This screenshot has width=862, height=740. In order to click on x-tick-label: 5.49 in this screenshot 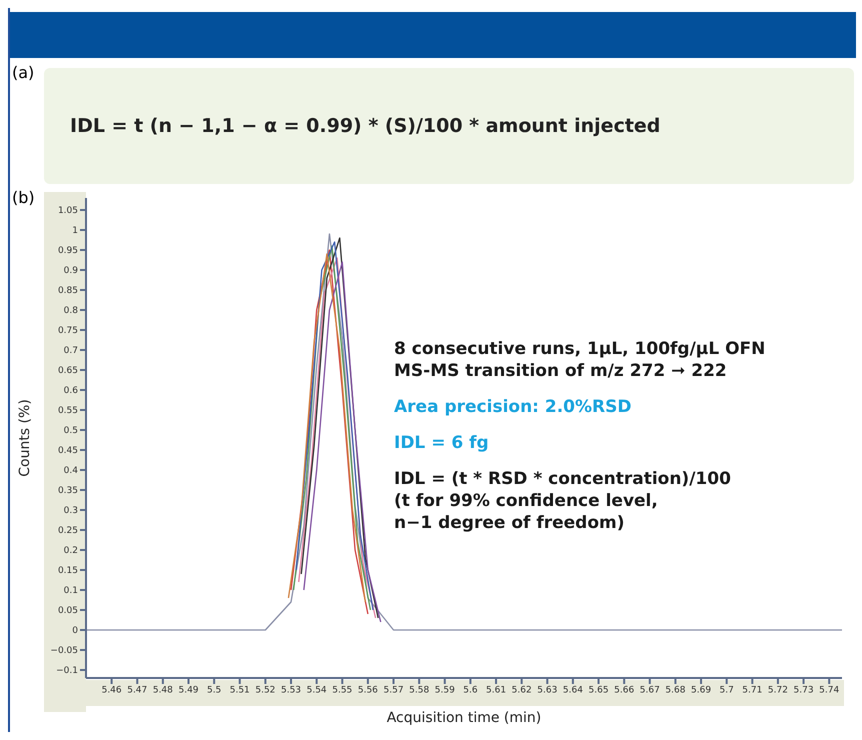, I will do `click(188, 690)`.